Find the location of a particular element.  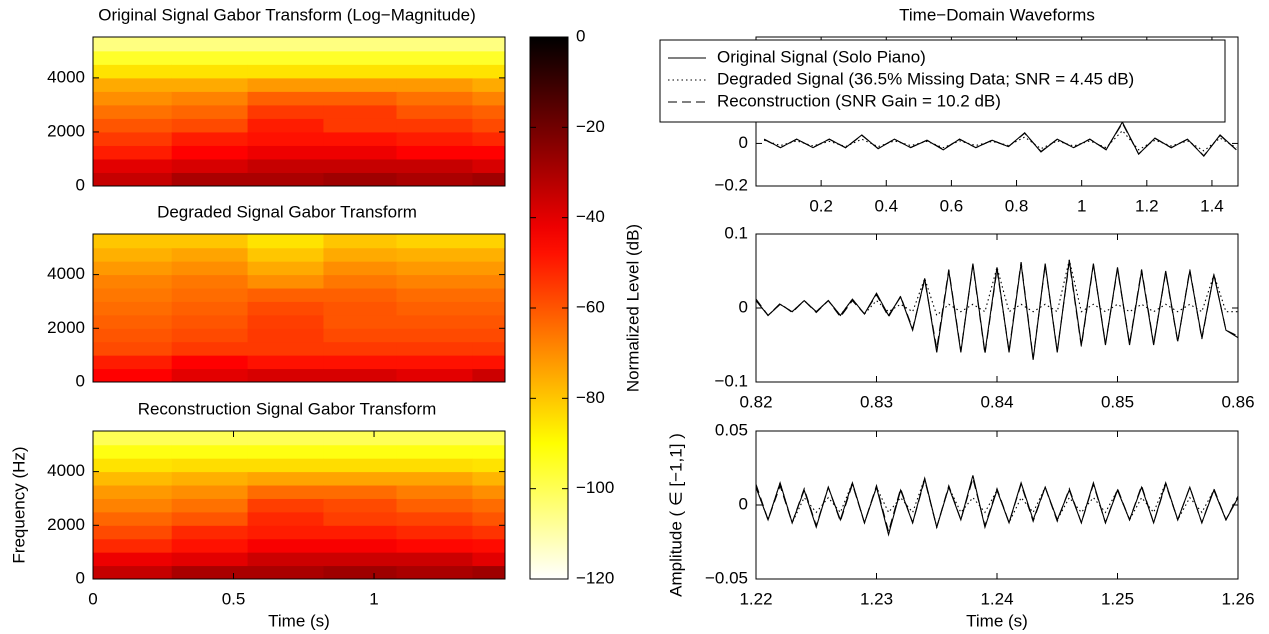

x-tick-label: 0.84 is located at coordinates (996, 401).